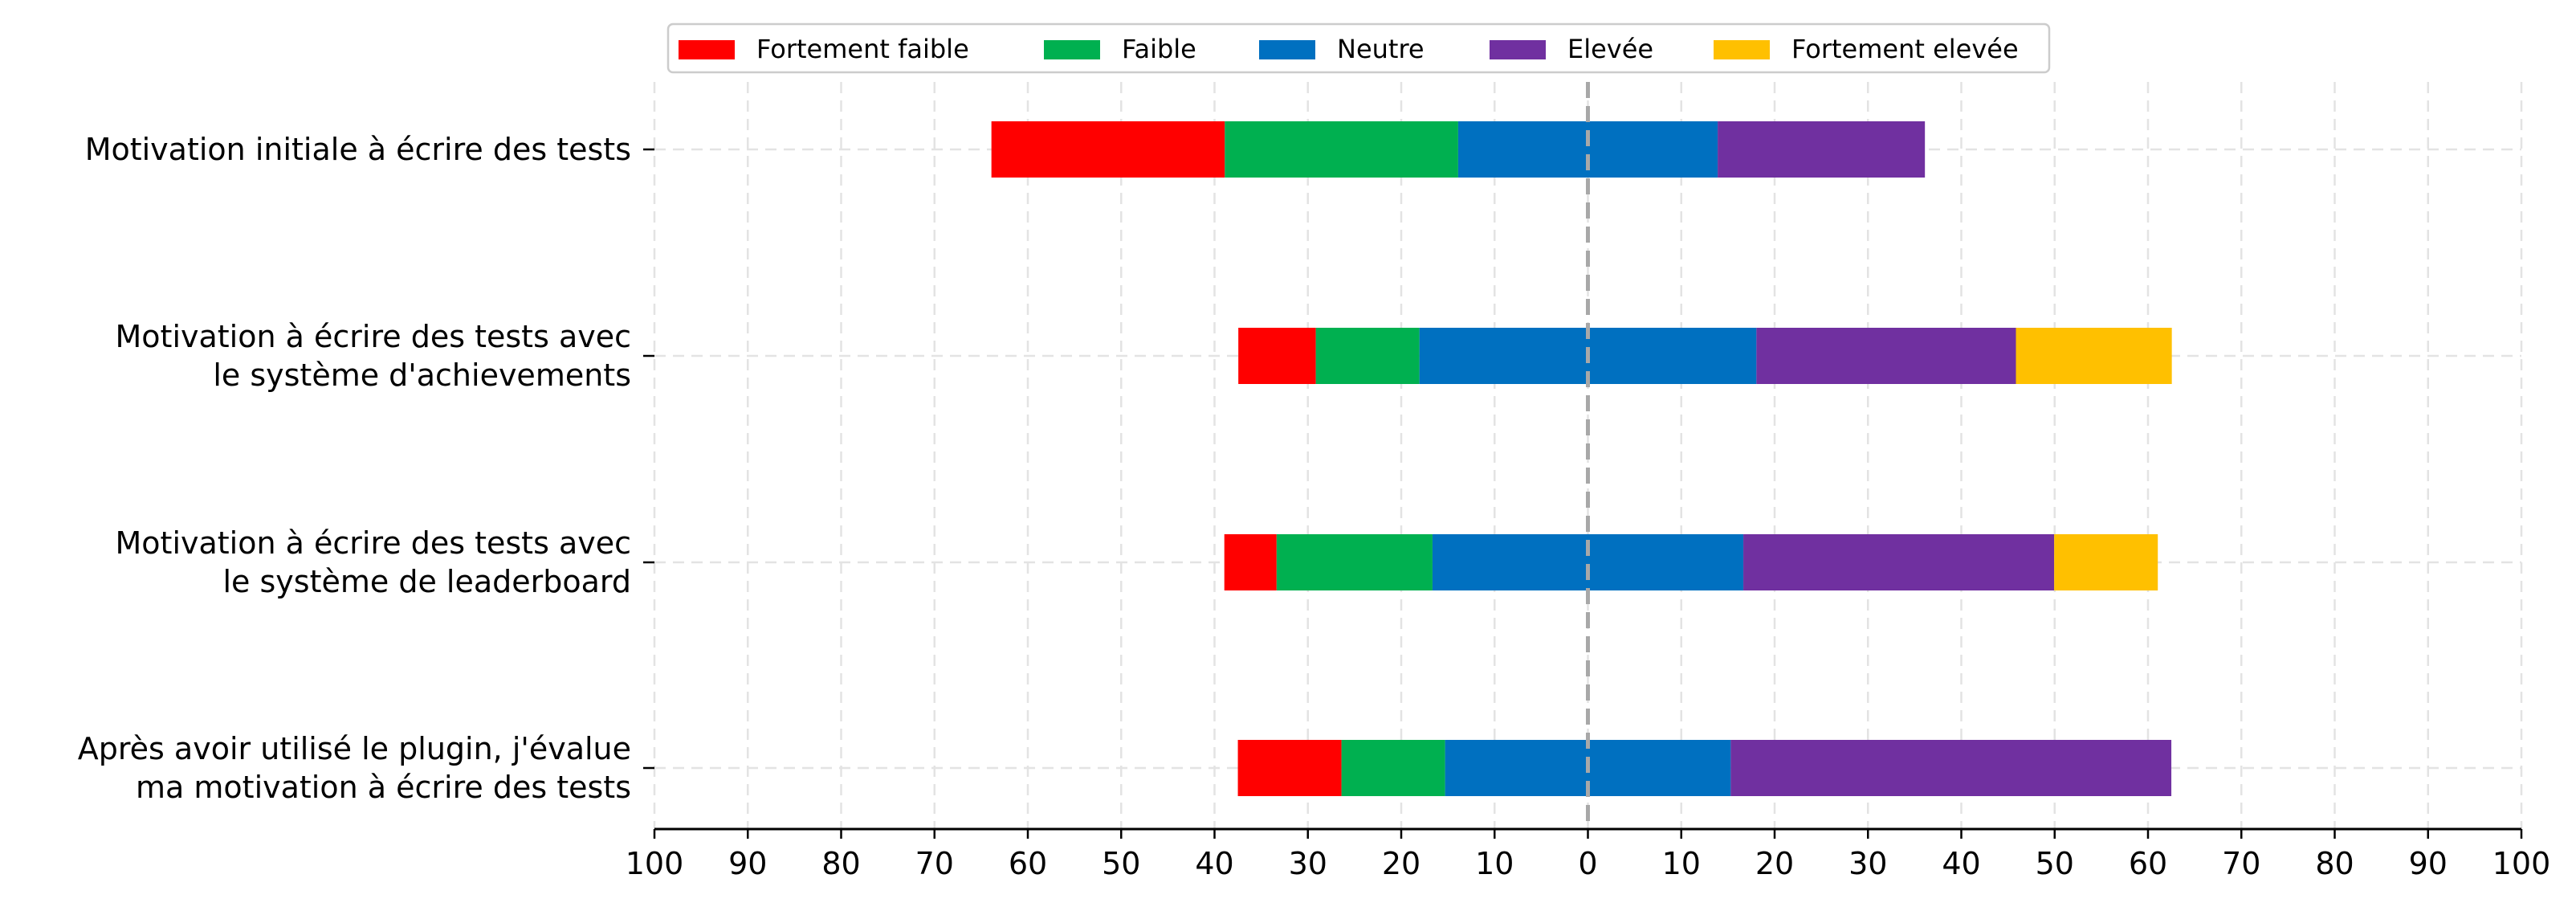 The image size is (2576, 911). I want to click on legend-label: Fortement elevée, so click(1905, 49).